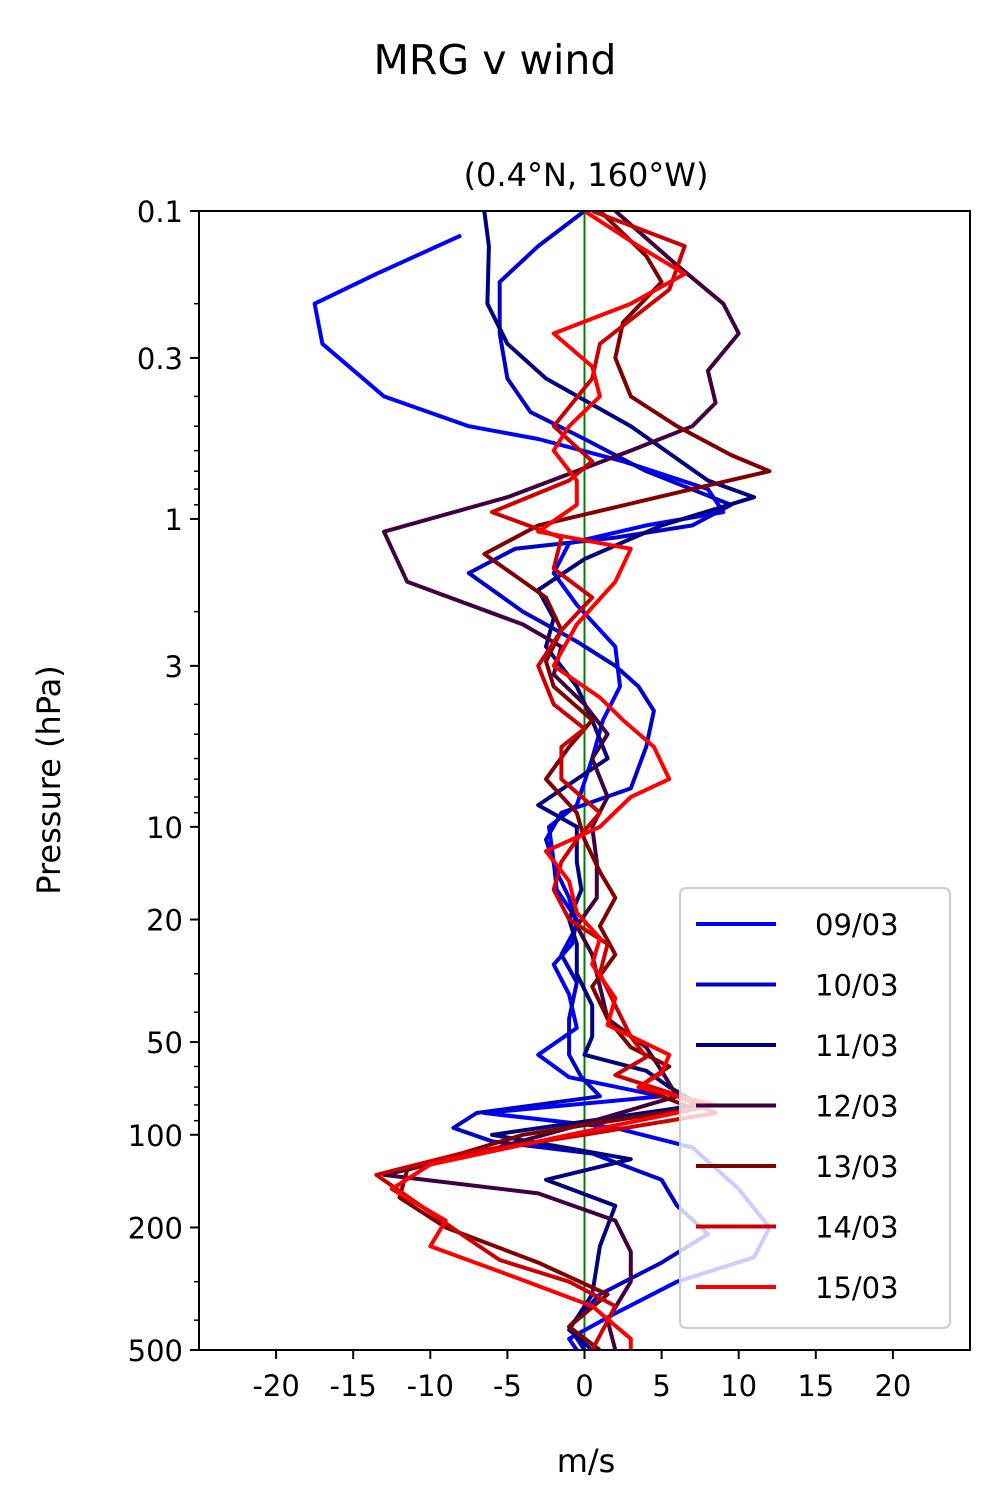  I want to click on legend: 09/03 10/03 11/03 12/03 13/03 14/03 15/03, so click(815, 1108).